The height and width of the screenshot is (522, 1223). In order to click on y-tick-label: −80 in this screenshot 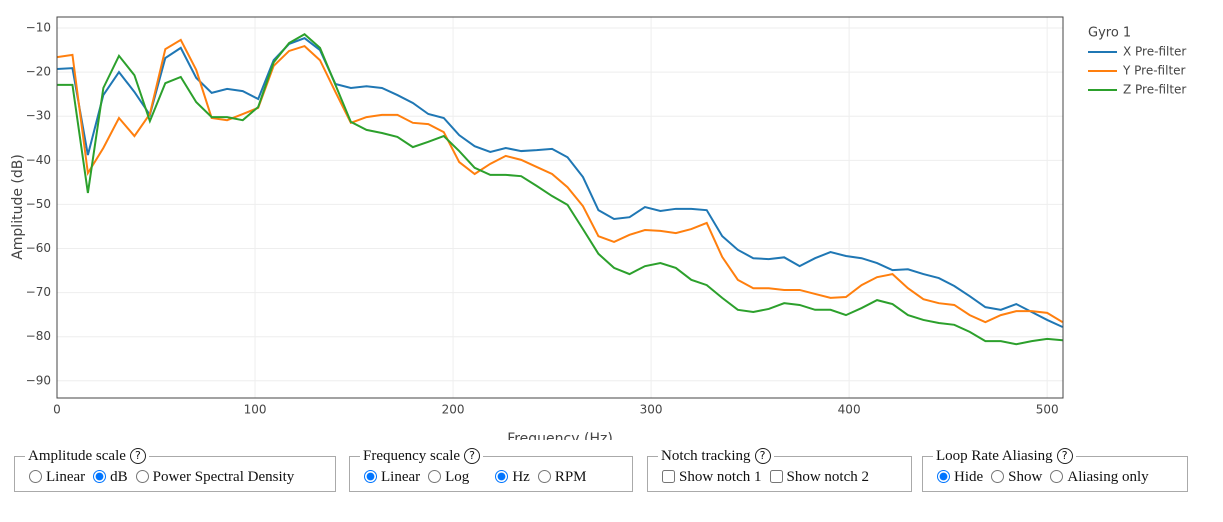, I will do `click(38, 336)`.